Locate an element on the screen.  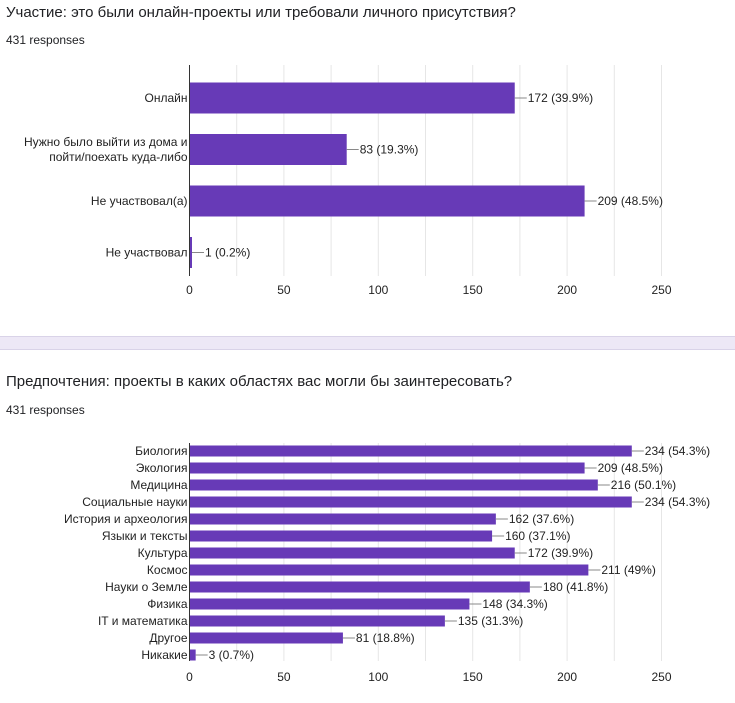
category-label: IT и математика is located at coordinates (143, 621).